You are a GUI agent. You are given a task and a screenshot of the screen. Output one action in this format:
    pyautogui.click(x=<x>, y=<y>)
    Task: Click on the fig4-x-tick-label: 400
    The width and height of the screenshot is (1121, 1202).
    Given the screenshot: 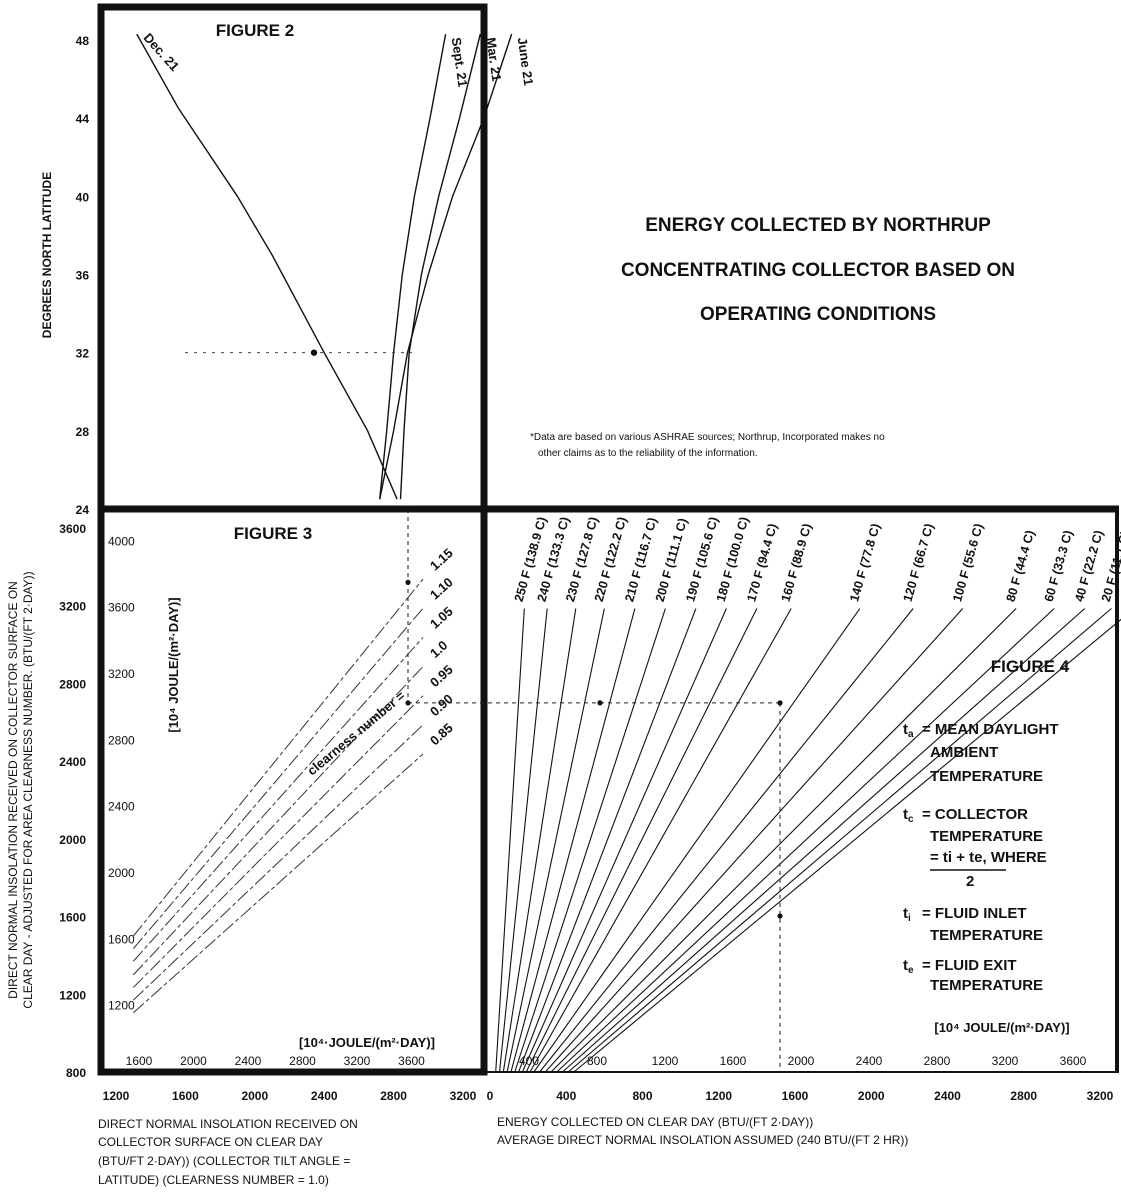 What is the action you would take?
    pyautogui.click(x=566, y=1096)
    